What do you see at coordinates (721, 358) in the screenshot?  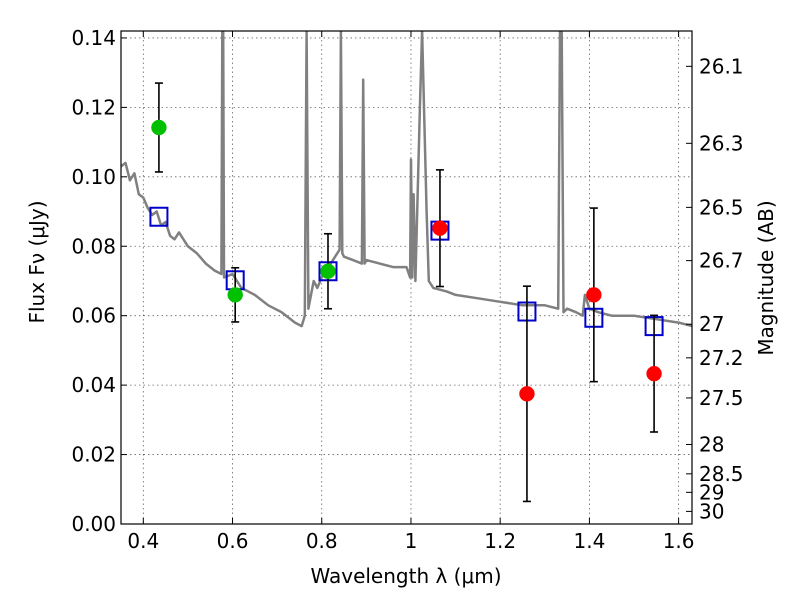 I see `right-tick-label: 27.2` at bounding box center [721, 358].